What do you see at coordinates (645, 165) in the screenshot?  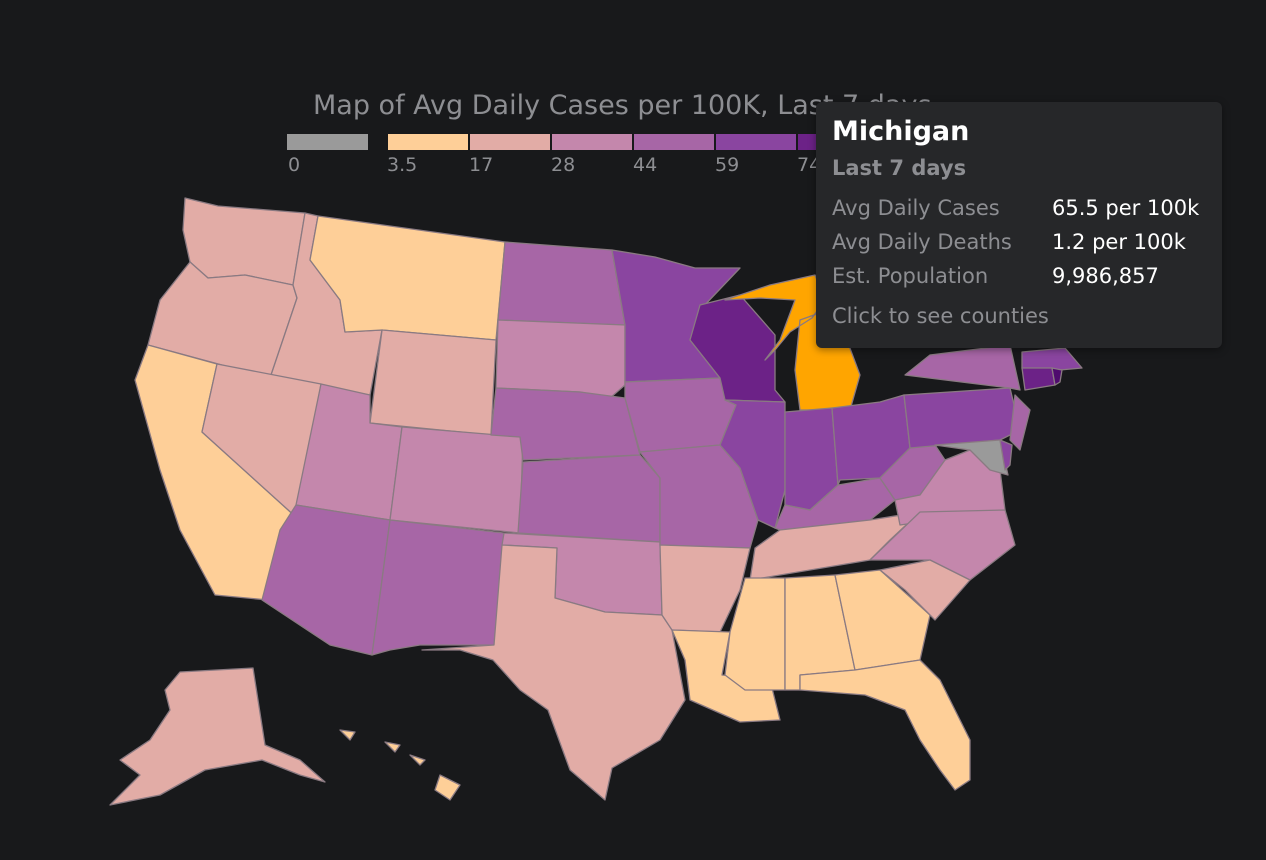 I see `legend-tick: 44` at bounding box center [645, 165].